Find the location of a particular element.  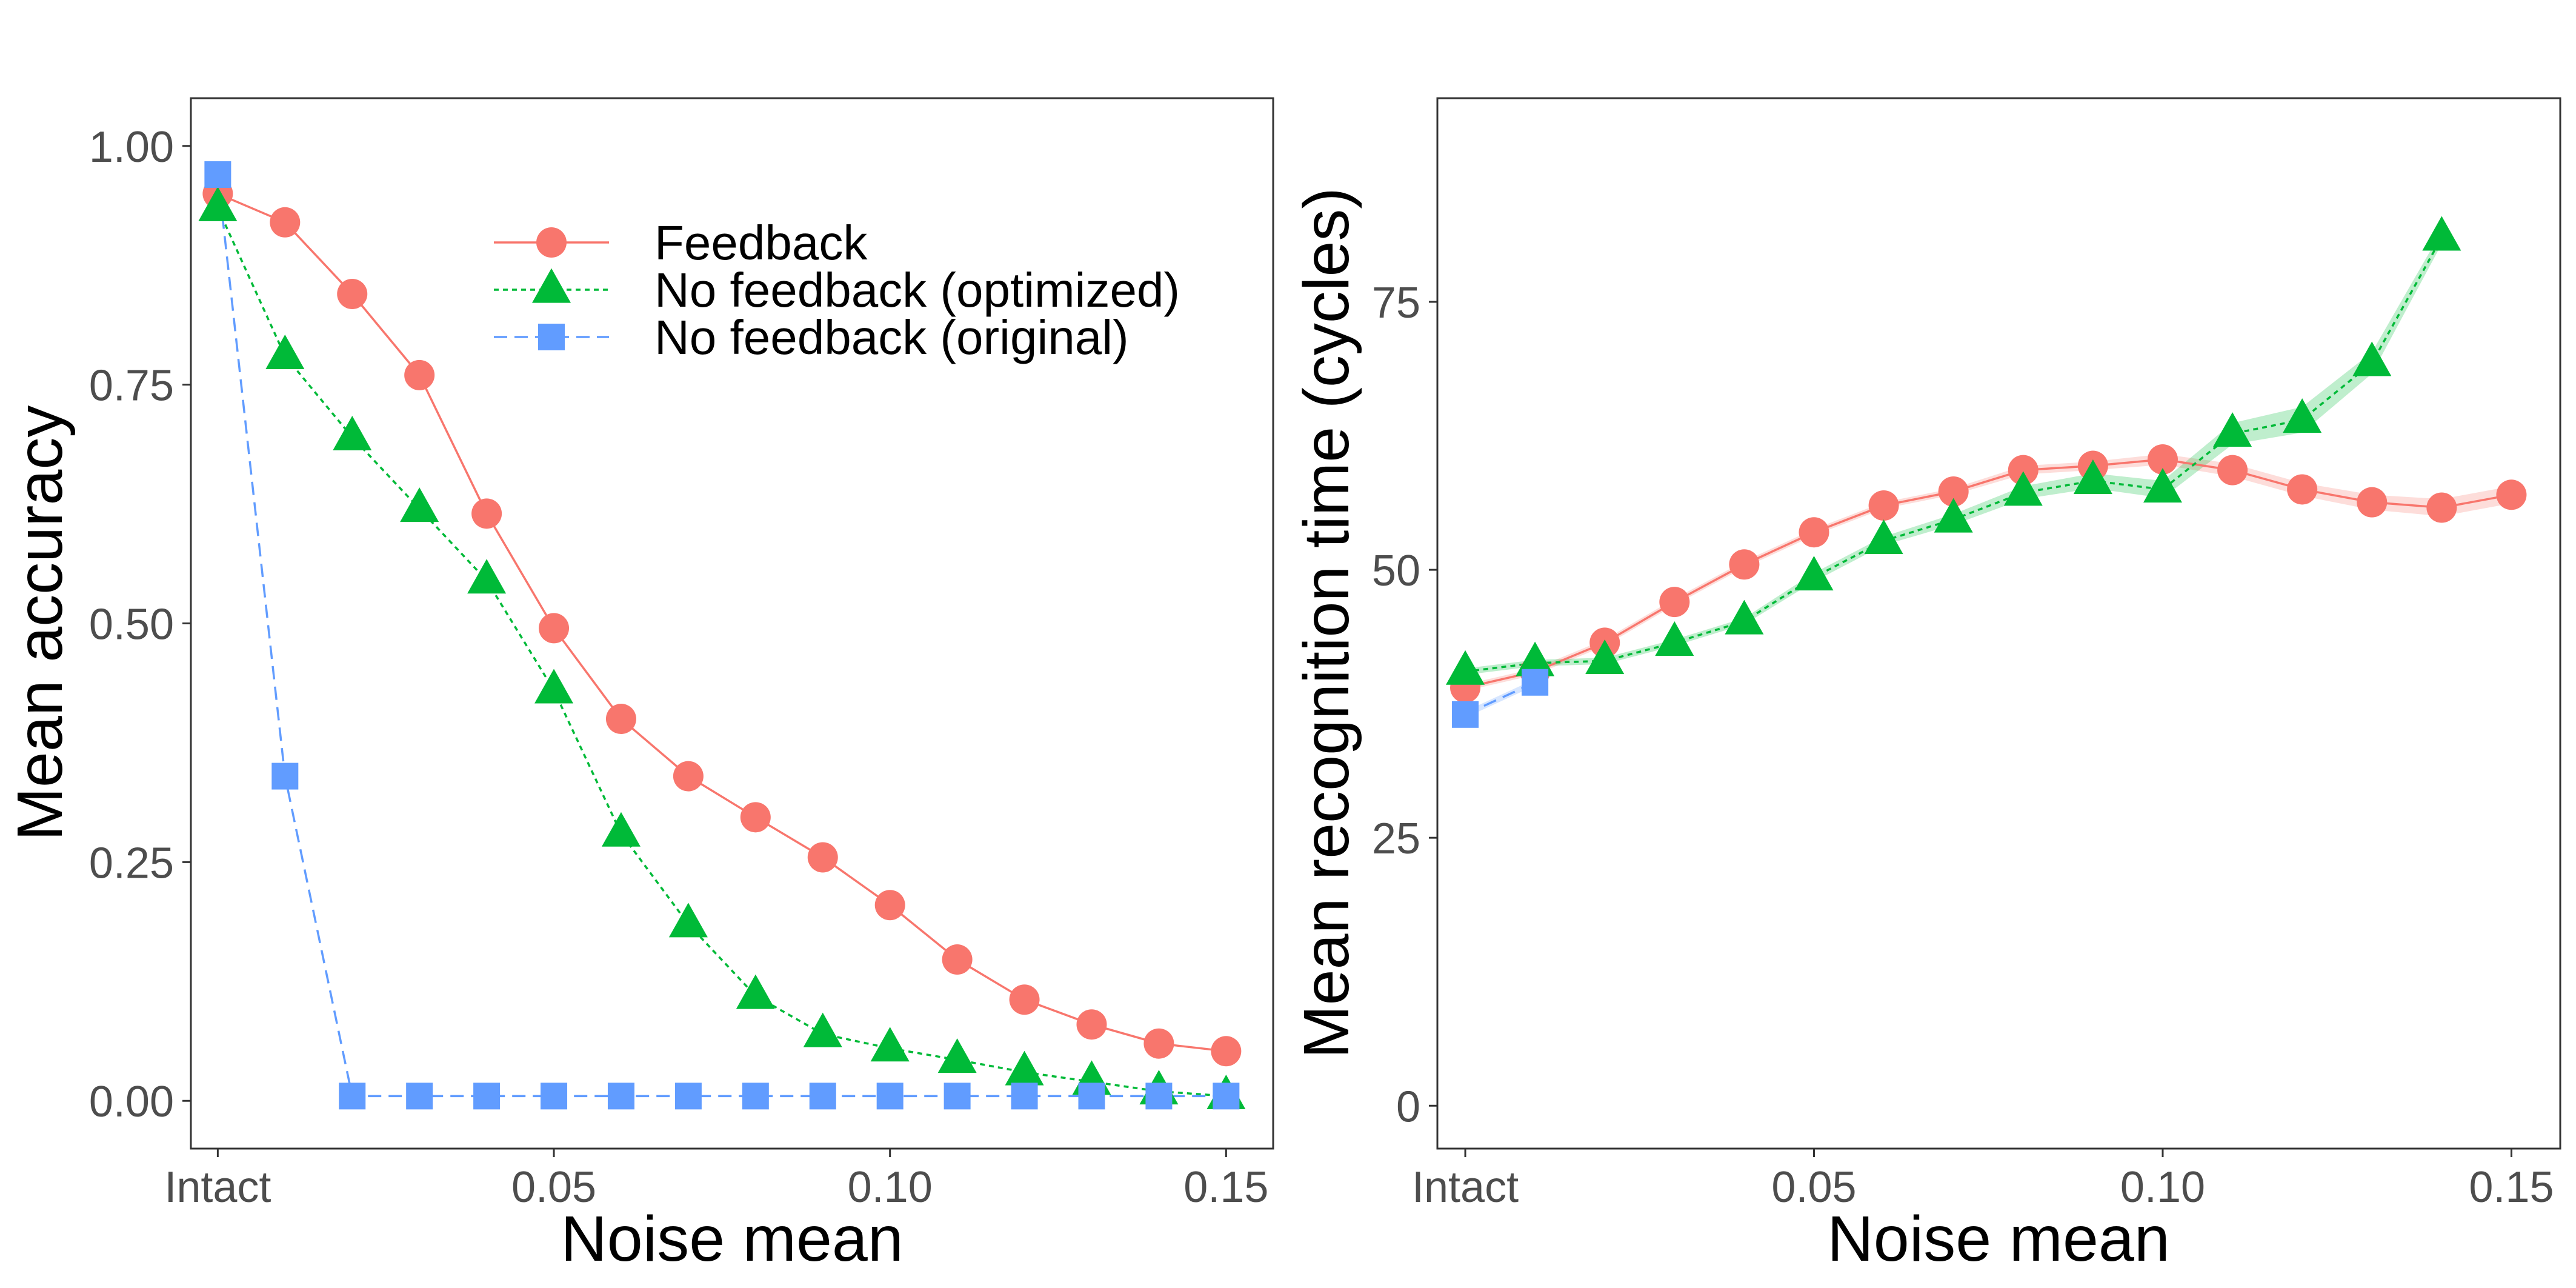

legend-item-optimized: No feedback (optimized) is located at coordinates (837, 290).